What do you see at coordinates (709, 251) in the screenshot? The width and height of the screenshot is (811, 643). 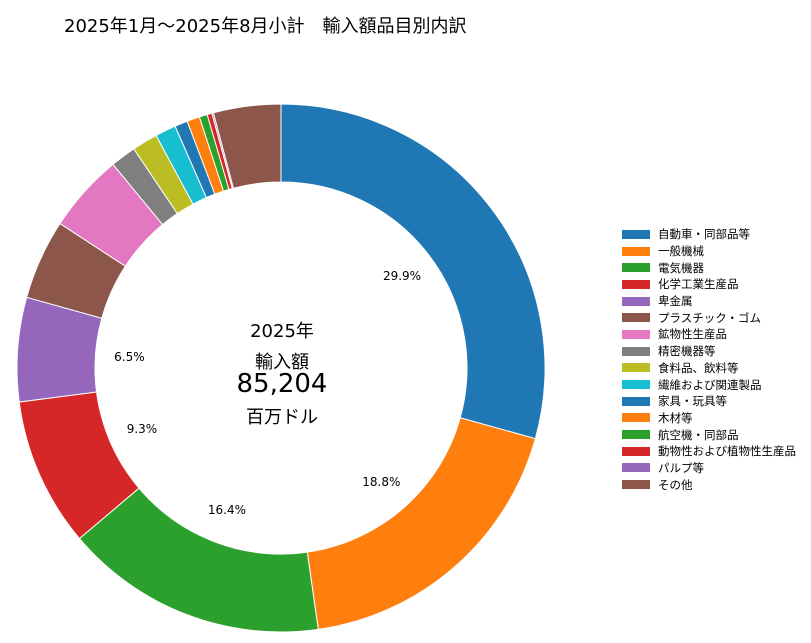 I see `legend-item: 一般機械` at bounding box center [709, 251].